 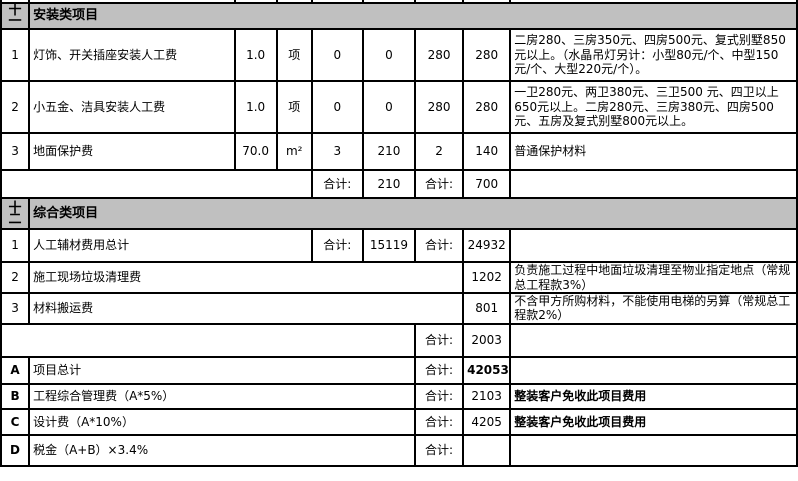 What do you see at coordinates (222, 396) in the screenshot?
I see `summary-name: 工程综合管理费（A*5%）` at bounding box center [222, 396].